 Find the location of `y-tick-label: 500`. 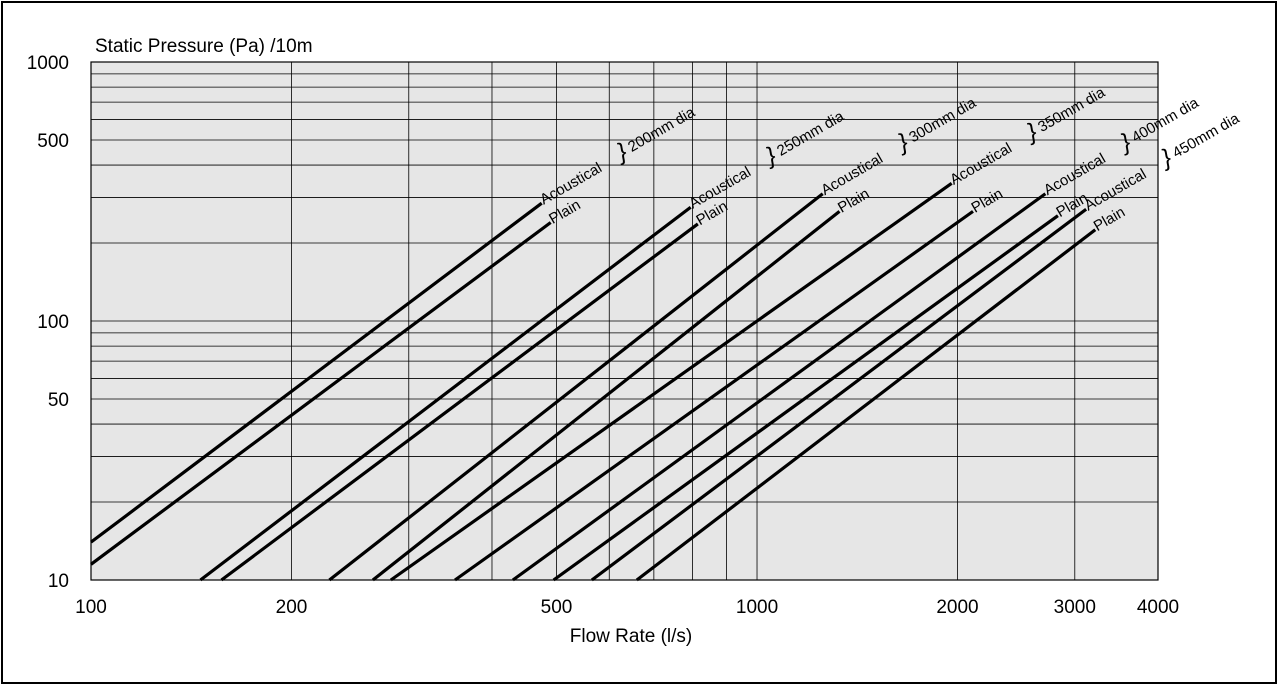

y-tick-label: 500 is located at coordinates (53, 141).